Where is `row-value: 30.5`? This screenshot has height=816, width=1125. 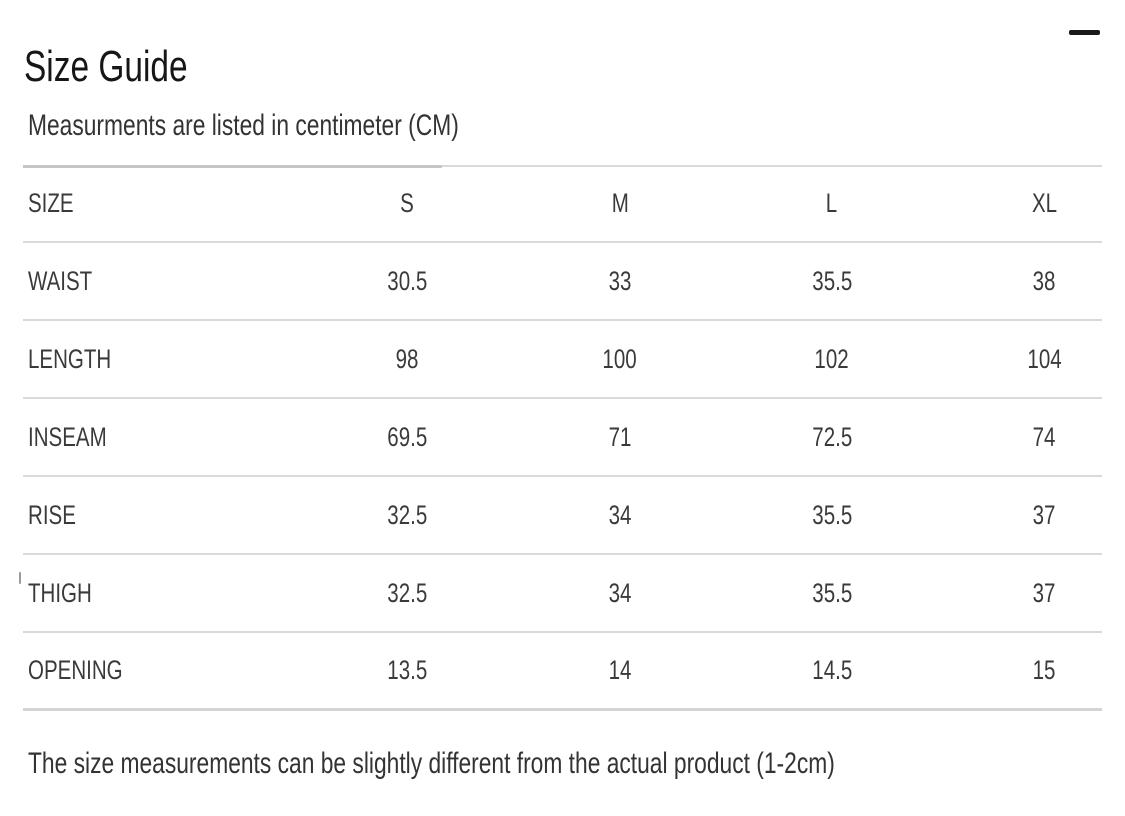
row-value: 30.5 is located at coordinates (407, 280).